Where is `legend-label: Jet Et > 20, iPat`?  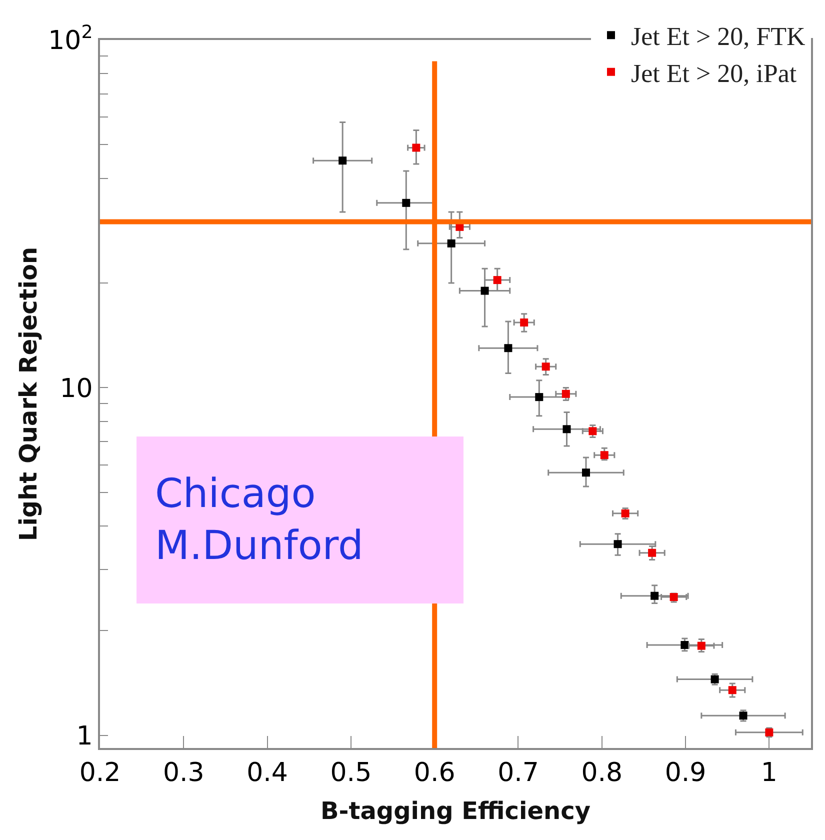
legend-label: Jet Et > 20, iPat is located at coordinates (714, 73).